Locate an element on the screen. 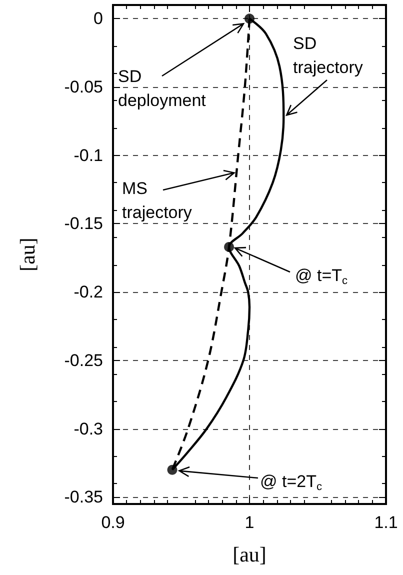  annotation: SD trajectory is located at coordinates (328, 55).